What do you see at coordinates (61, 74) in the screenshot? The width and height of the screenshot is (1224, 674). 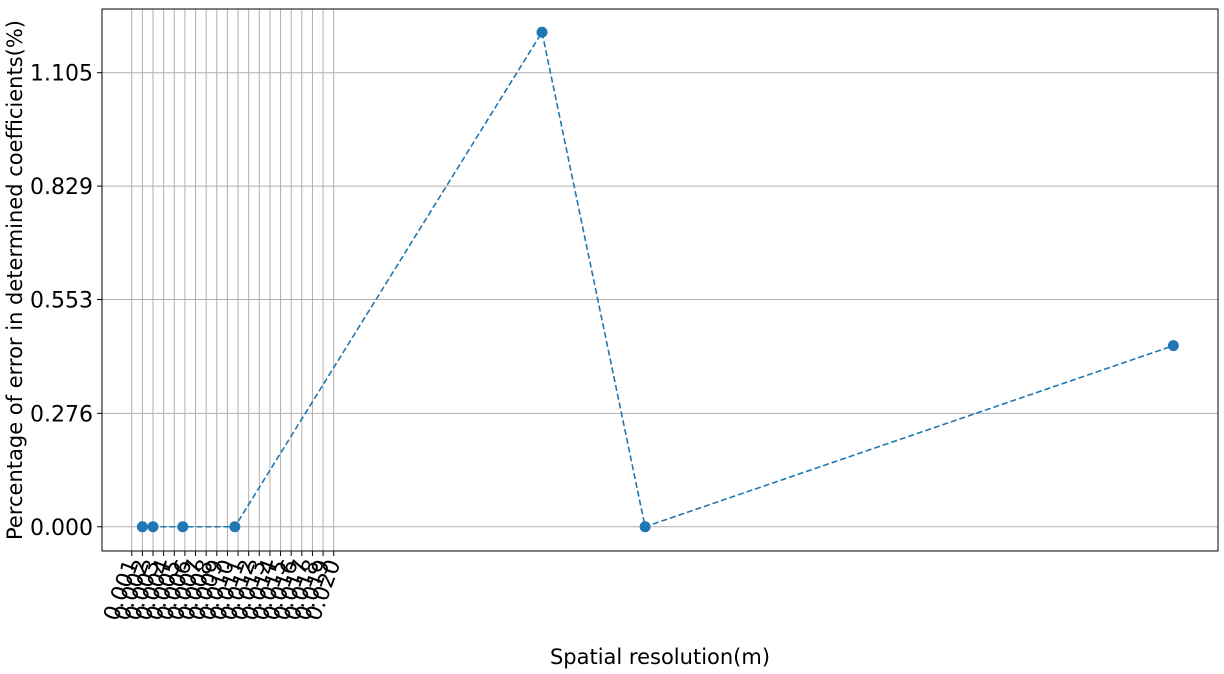 I see `y-tick-label: 1.105` at bounding box center [61, 74].